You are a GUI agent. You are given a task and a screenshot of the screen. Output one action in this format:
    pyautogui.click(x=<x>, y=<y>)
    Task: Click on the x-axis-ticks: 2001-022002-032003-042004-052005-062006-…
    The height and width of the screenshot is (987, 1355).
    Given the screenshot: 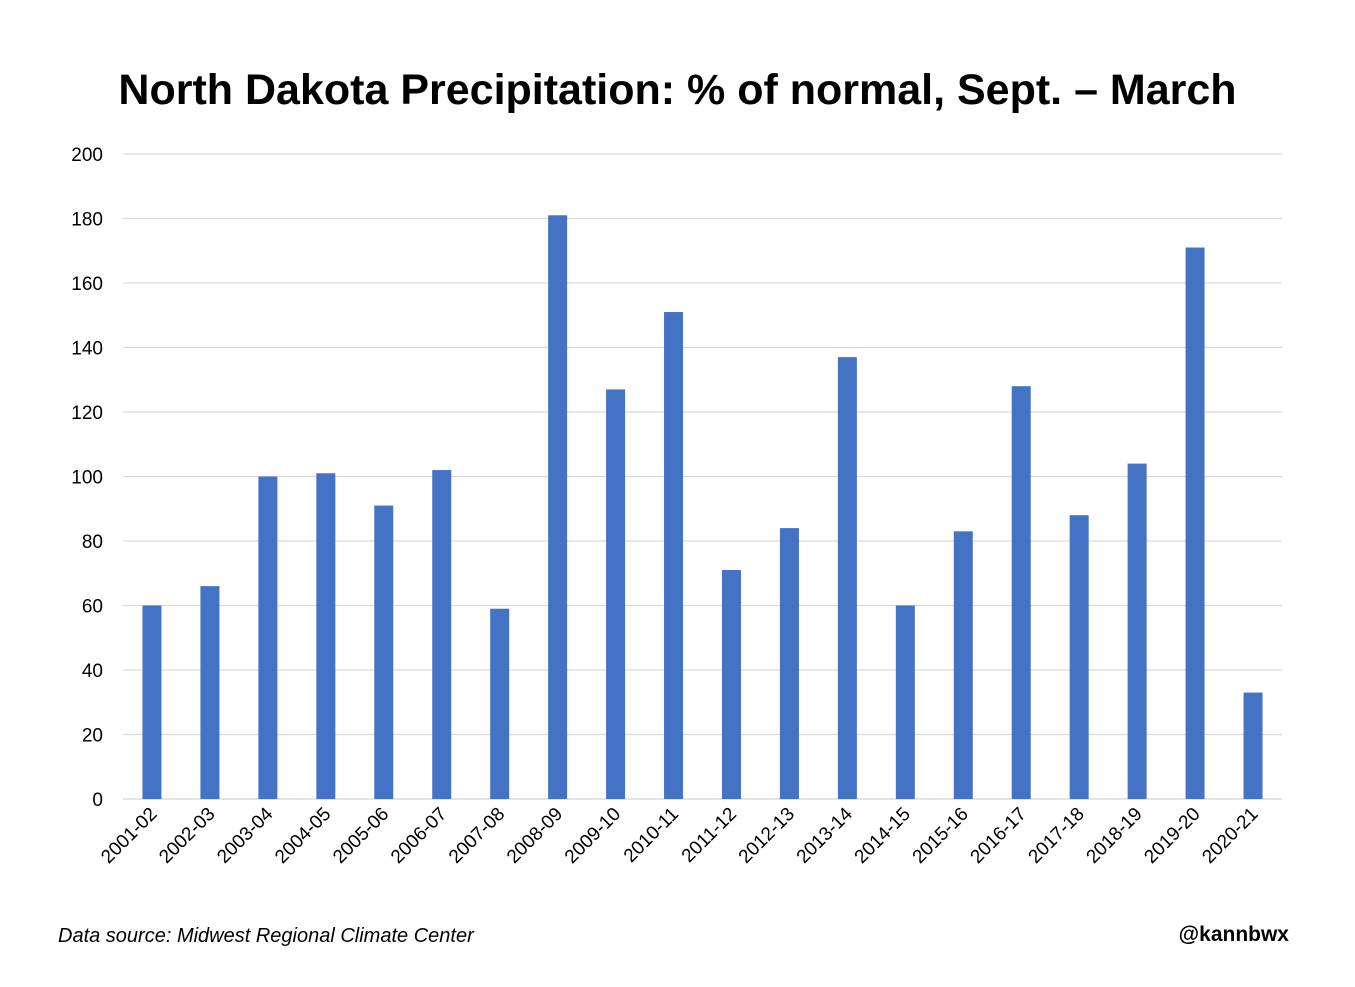 What is the action you would take?
    pyautogui.click(x=679, y=835)
    